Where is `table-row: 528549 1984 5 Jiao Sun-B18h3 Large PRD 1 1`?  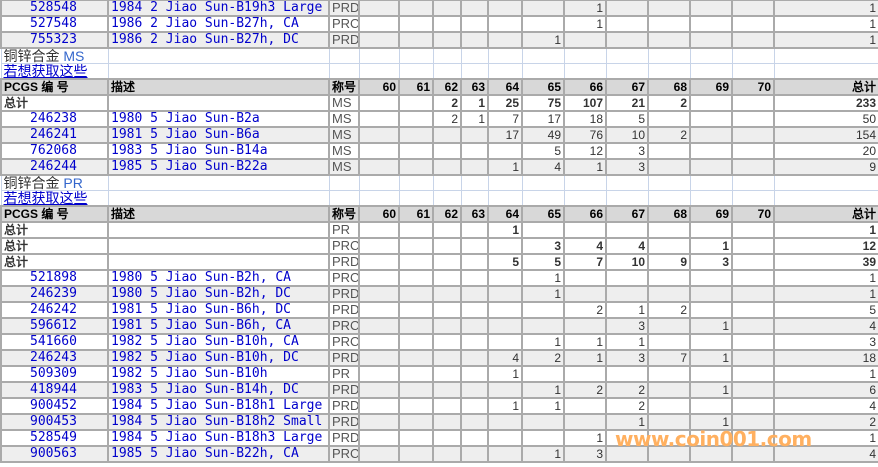
table-row: 528549 1984 5 Jiao Sun-B18h3 Large PRD 1 1 is located at coordinates (439, 438).